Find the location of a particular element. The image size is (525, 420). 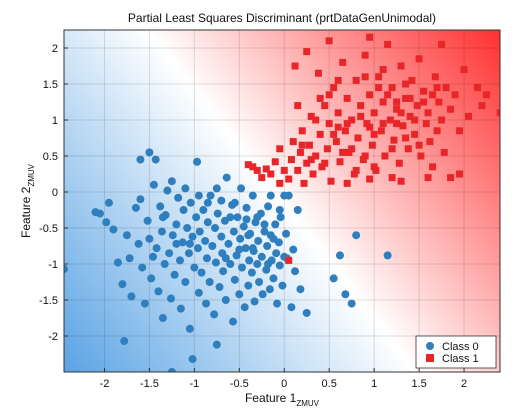

x-tick-label: 2 is located at coordinates (464, 384).